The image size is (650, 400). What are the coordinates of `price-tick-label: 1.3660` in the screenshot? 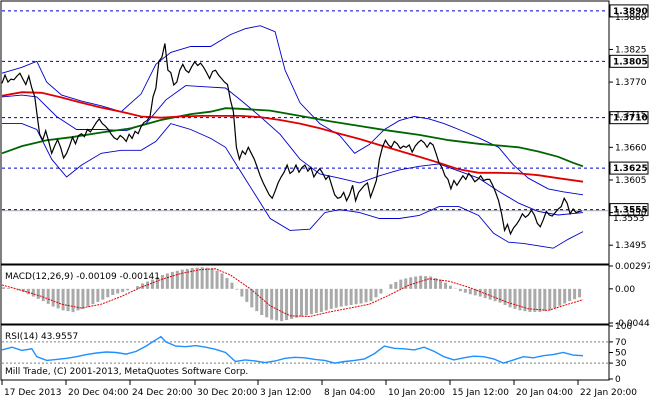 It's located at (631, 148).